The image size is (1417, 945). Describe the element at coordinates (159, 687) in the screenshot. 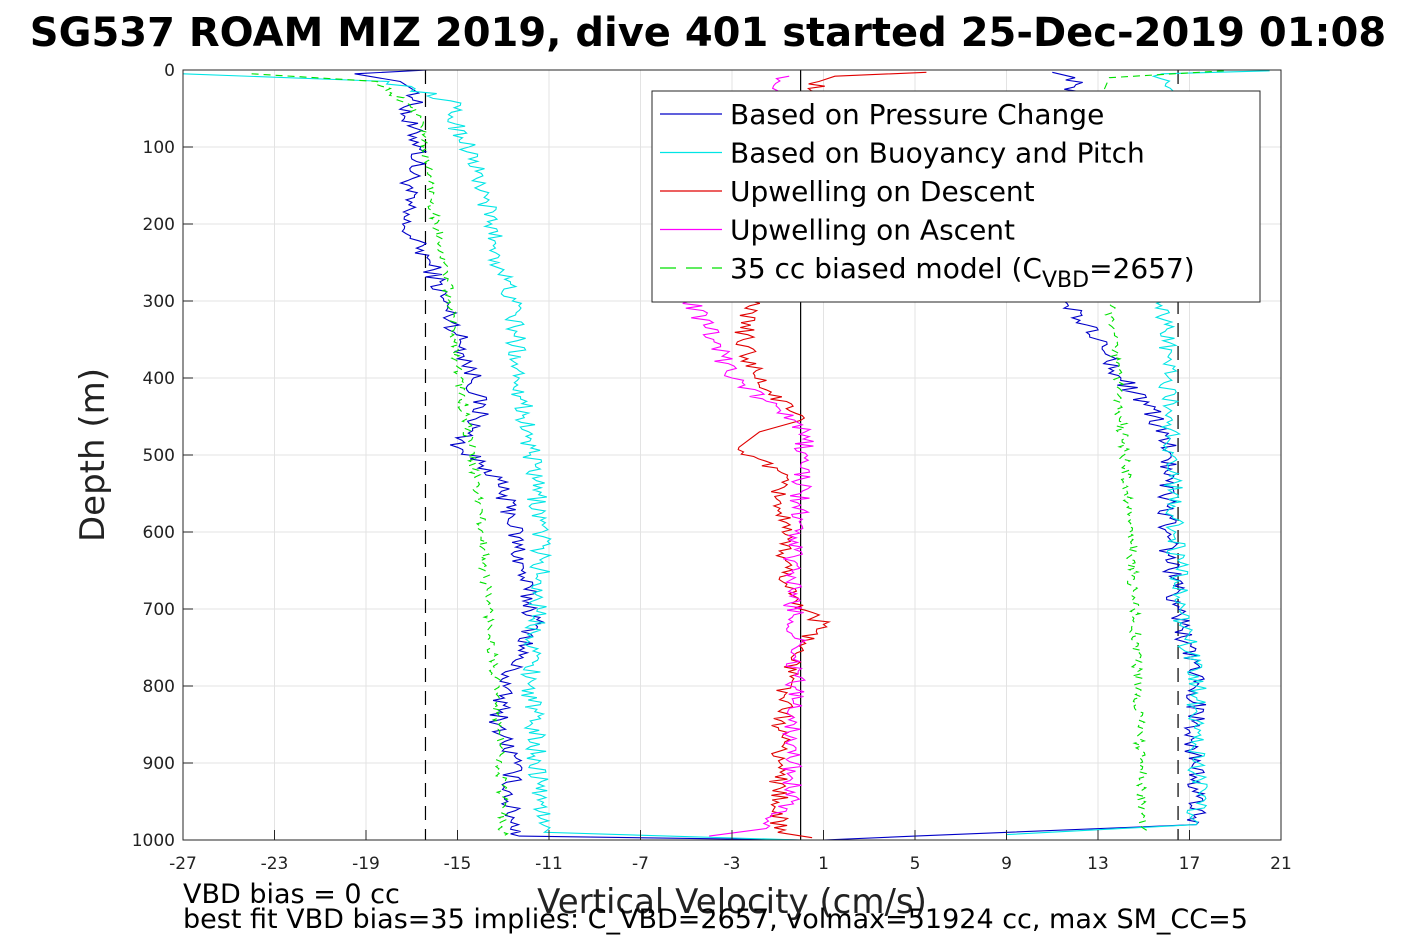

I see `y-tick-label: 800` at that location.